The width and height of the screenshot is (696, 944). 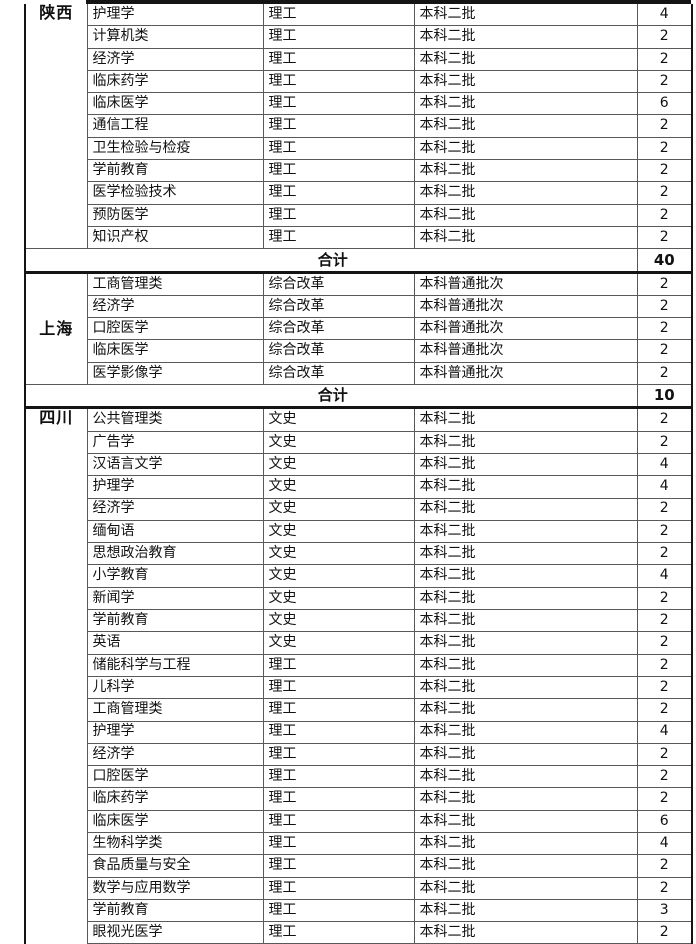 I want to click on cell-major: 临床医学, so click(x=175, y=104).